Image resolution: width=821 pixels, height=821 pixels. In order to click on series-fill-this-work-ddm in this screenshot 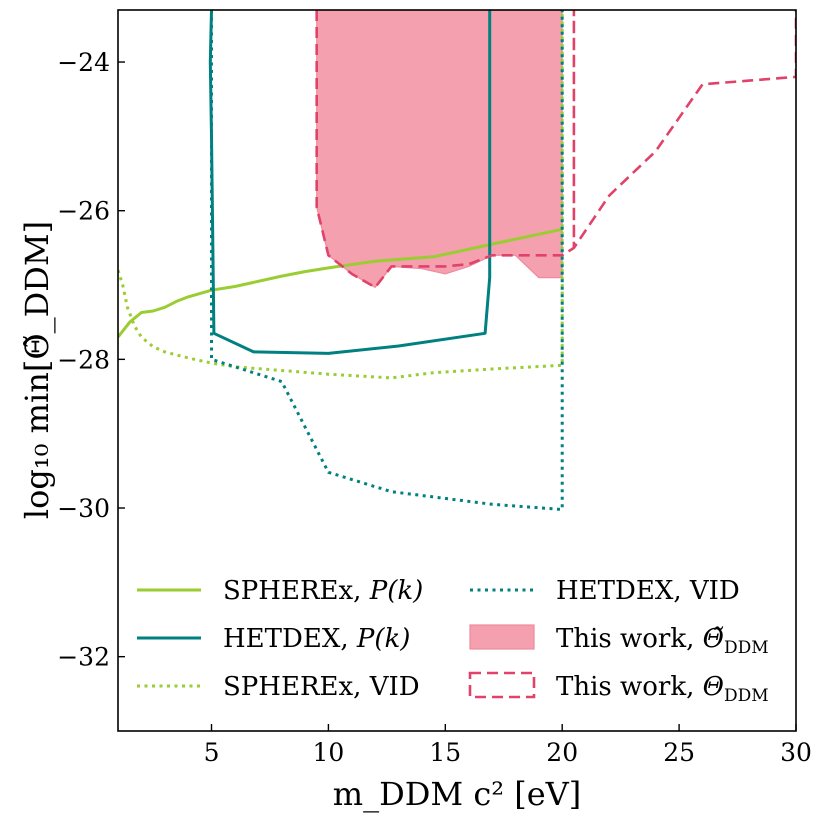, I will do `click(439, 149)`.